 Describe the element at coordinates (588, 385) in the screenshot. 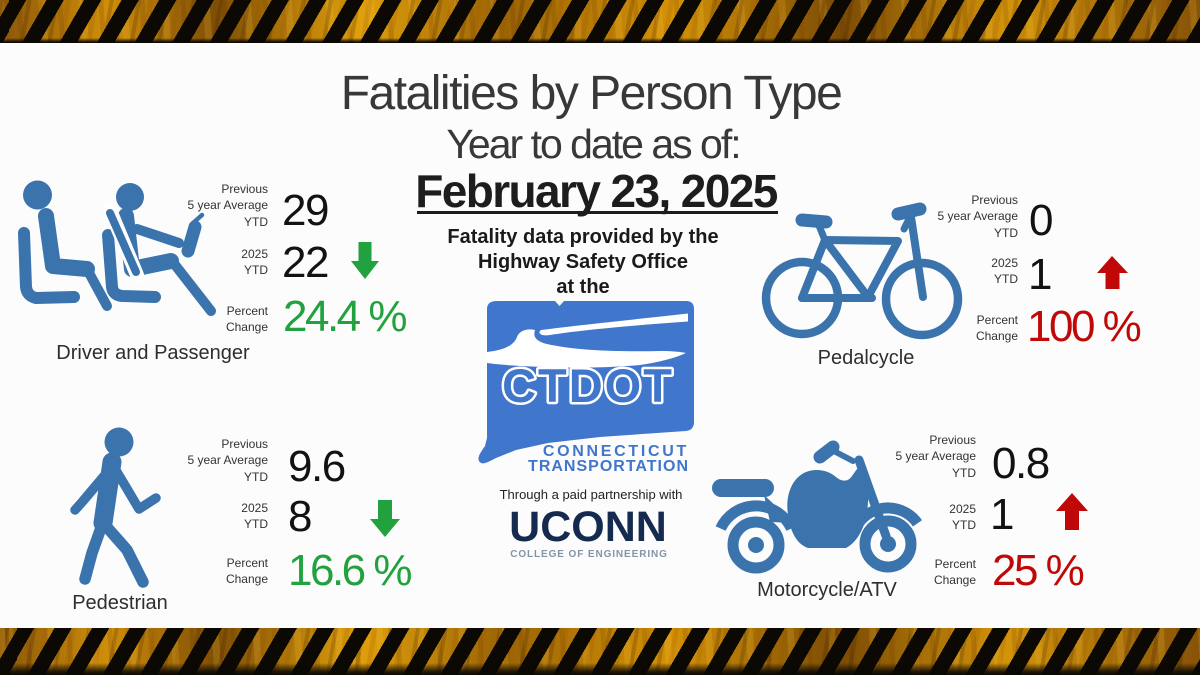

I see `svg-text: CTDOT` at that location.